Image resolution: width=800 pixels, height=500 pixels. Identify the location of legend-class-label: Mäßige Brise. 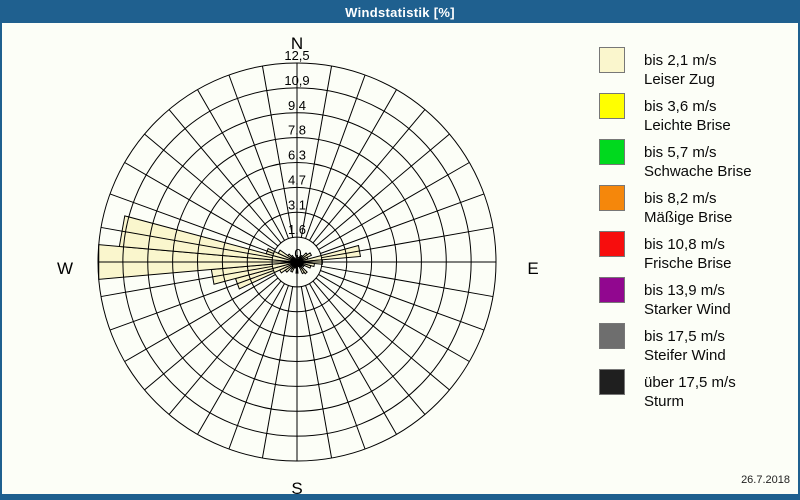
(688, 217).